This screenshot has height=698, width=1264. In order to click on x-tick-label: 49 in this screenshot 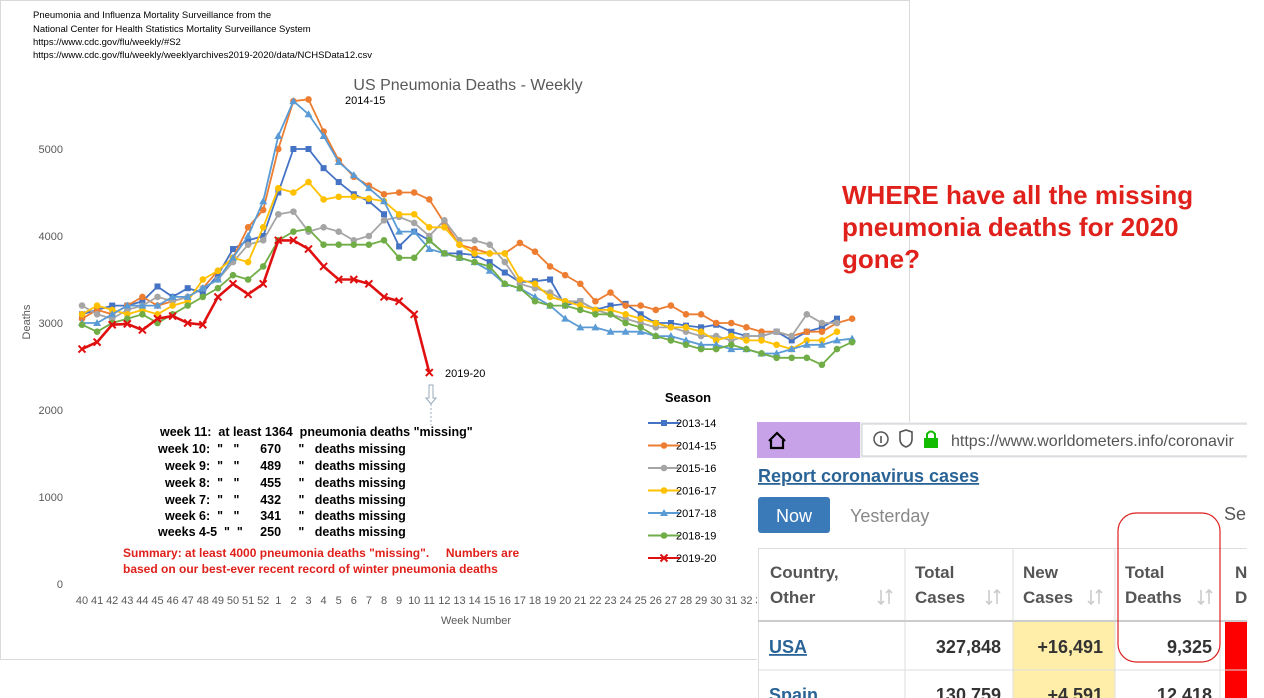, I will do `click(218, 601)`.